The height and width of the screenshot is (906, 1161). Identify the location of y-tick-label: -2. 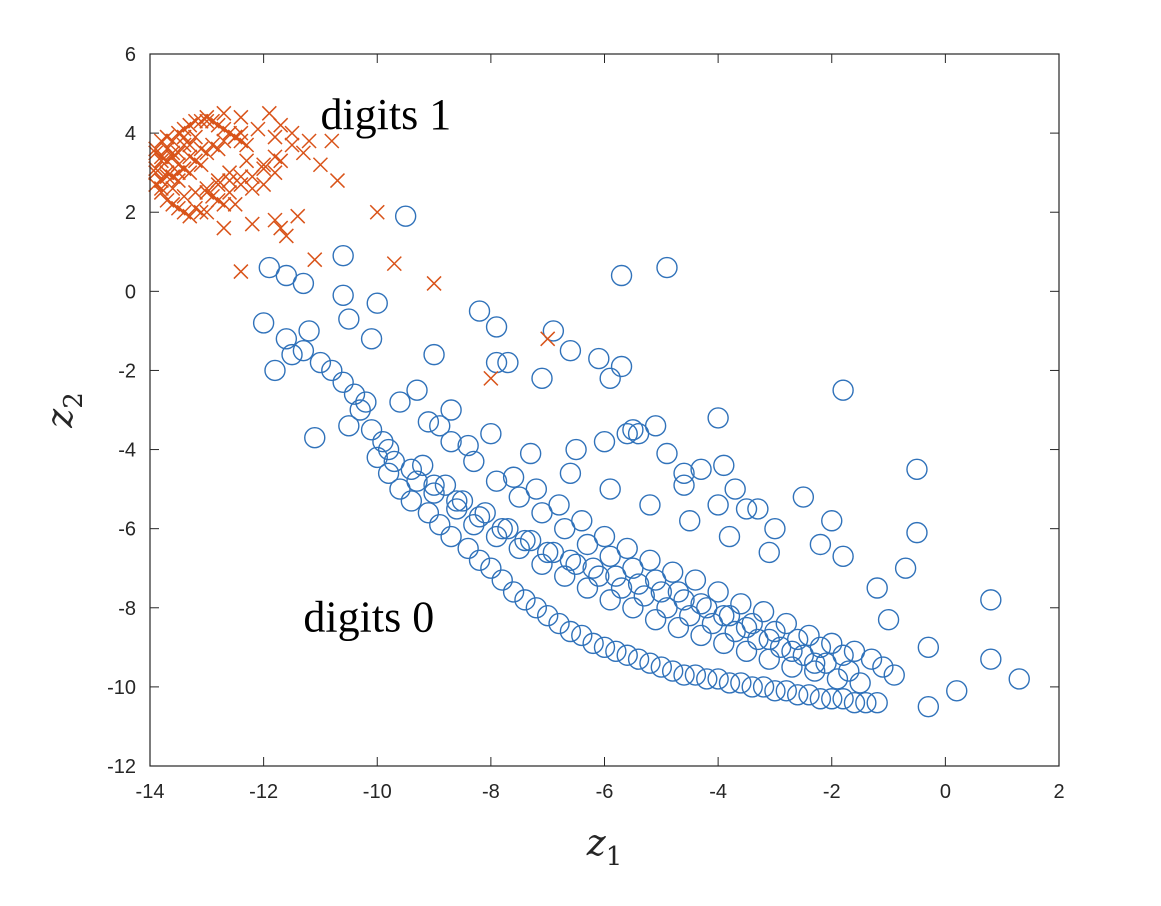
(127, 371).